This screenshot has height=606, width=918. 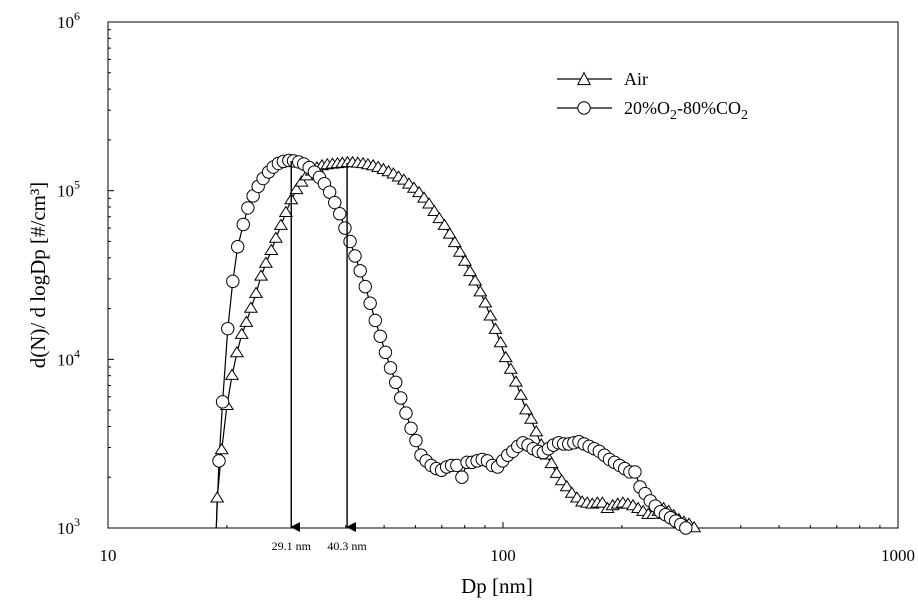 I want to click on y-axis-title: d(N)/ d logDp [#/cm³], so click(x=38, y=275).